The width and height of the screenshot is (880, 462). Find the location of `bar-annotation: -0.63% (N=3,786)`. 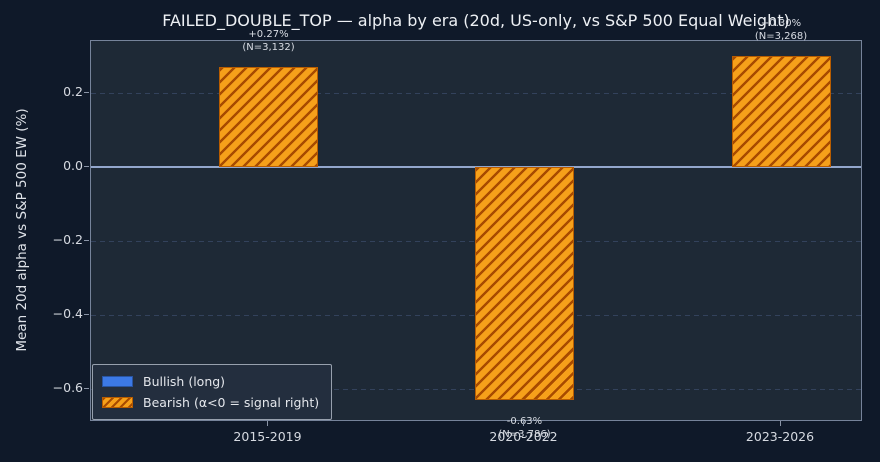

bar-annotation: -0.63% (N=3,786) is located at coordinates (525, 428).